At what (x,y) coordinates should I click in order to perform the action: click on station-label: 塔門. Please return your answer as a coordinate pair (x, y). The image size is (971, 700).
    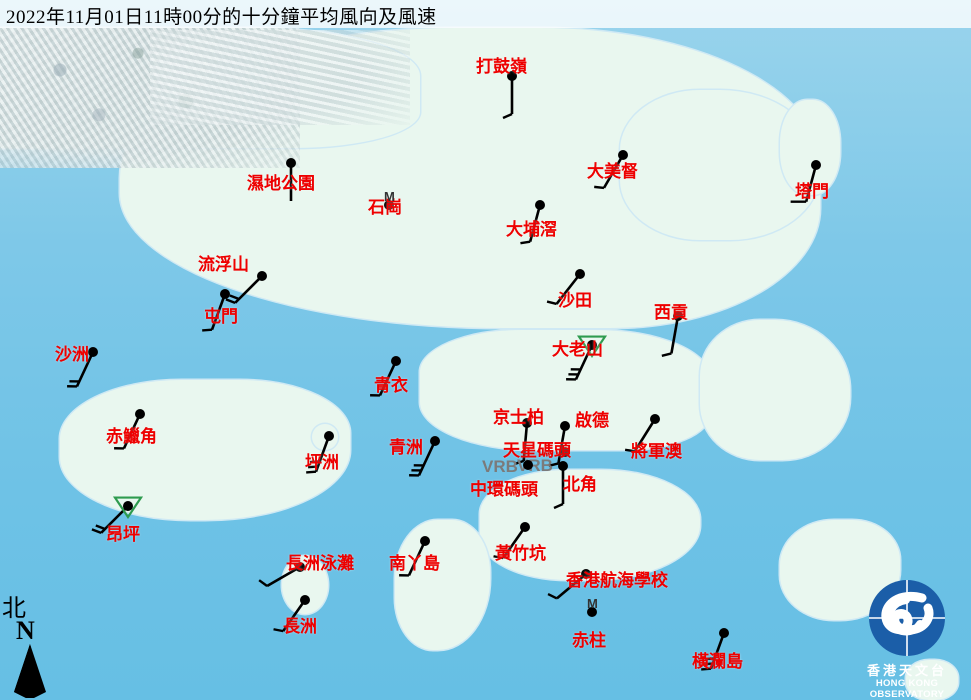
    Looking at the image, I should click on (812, 191).